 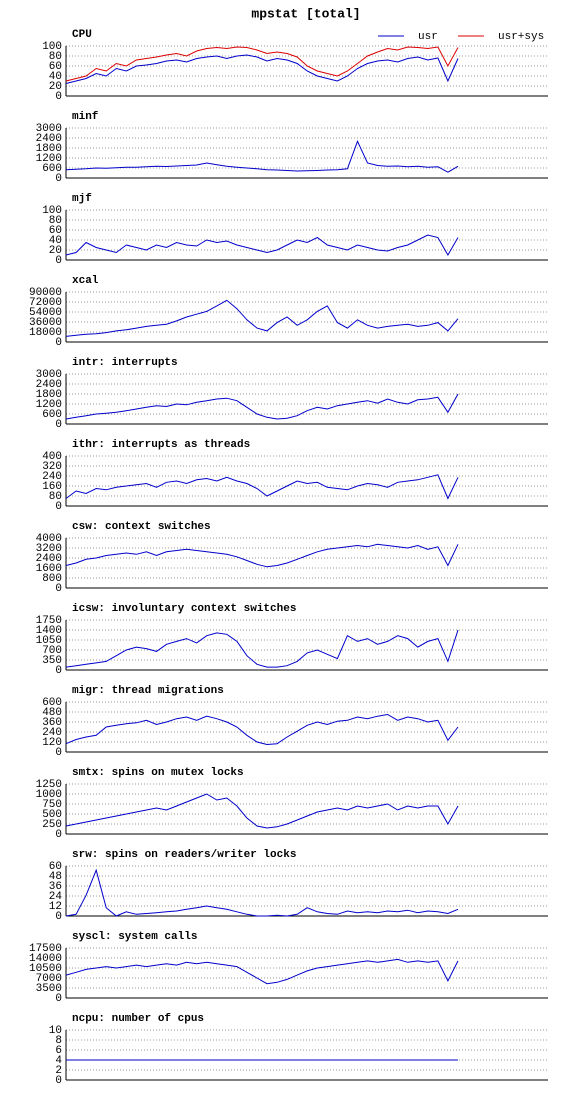 What do you see at coordinates (49, 785) in the screenshot?
I see `y-tick-label: 1250` at bounding box center [49, 785].